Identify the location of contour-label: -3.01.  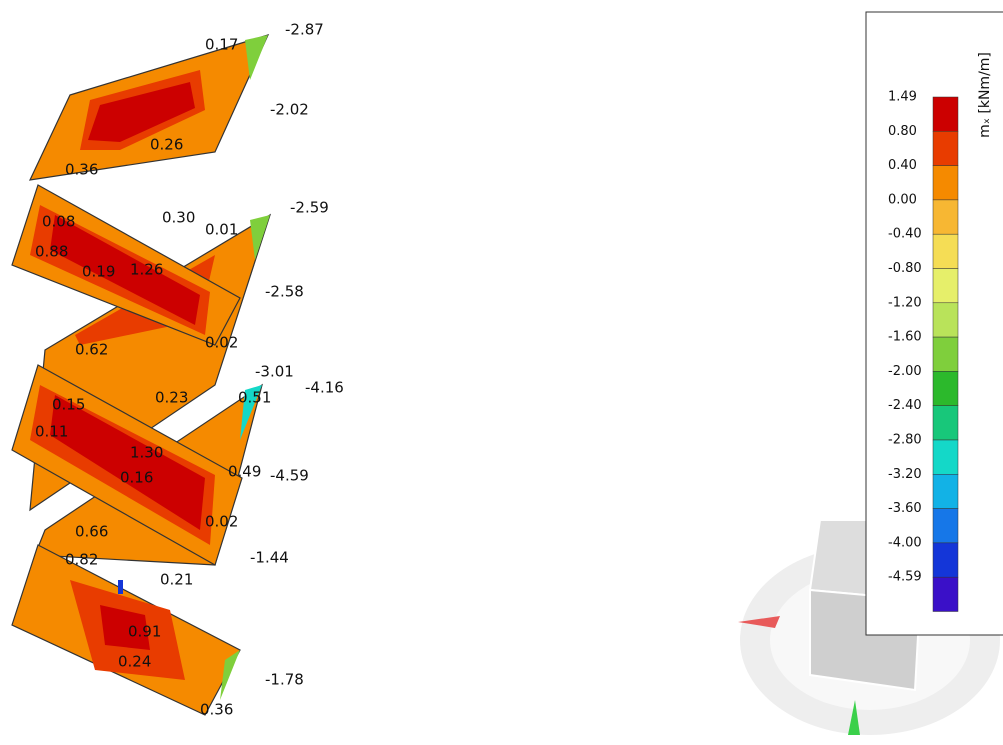
(274, 372).